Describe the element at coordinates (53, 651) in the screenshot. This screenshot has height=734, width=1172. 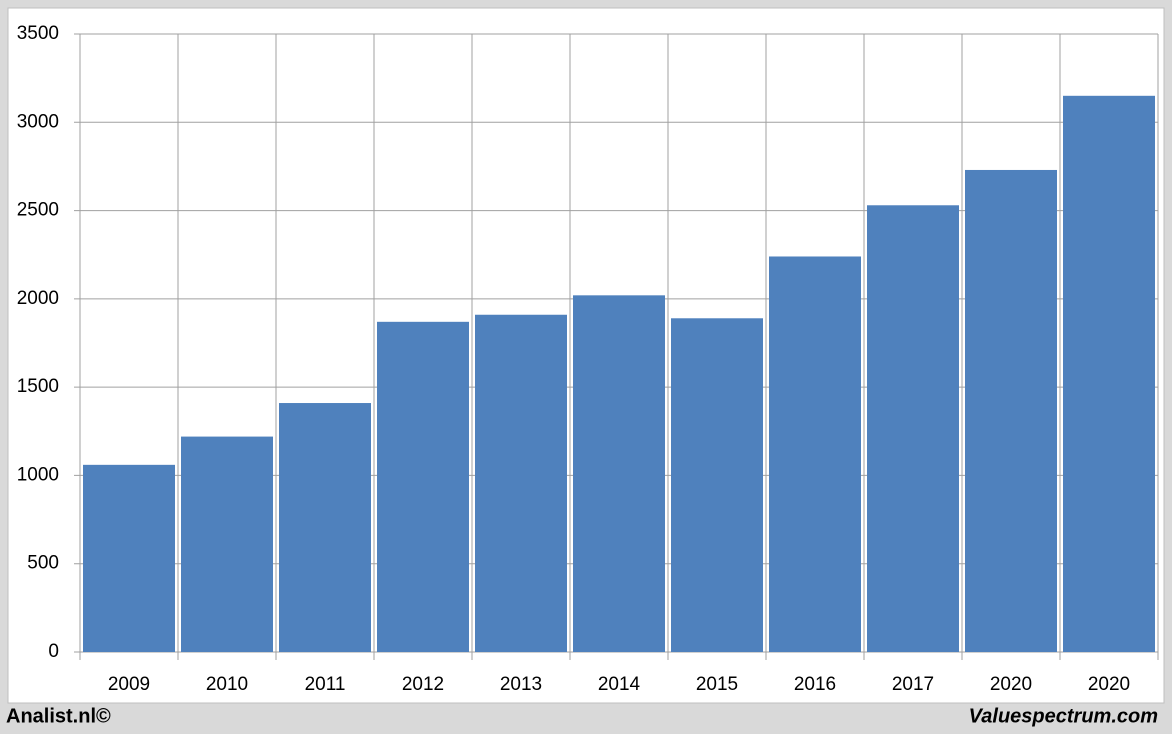
I see `y-tick-label: 0` at that location.